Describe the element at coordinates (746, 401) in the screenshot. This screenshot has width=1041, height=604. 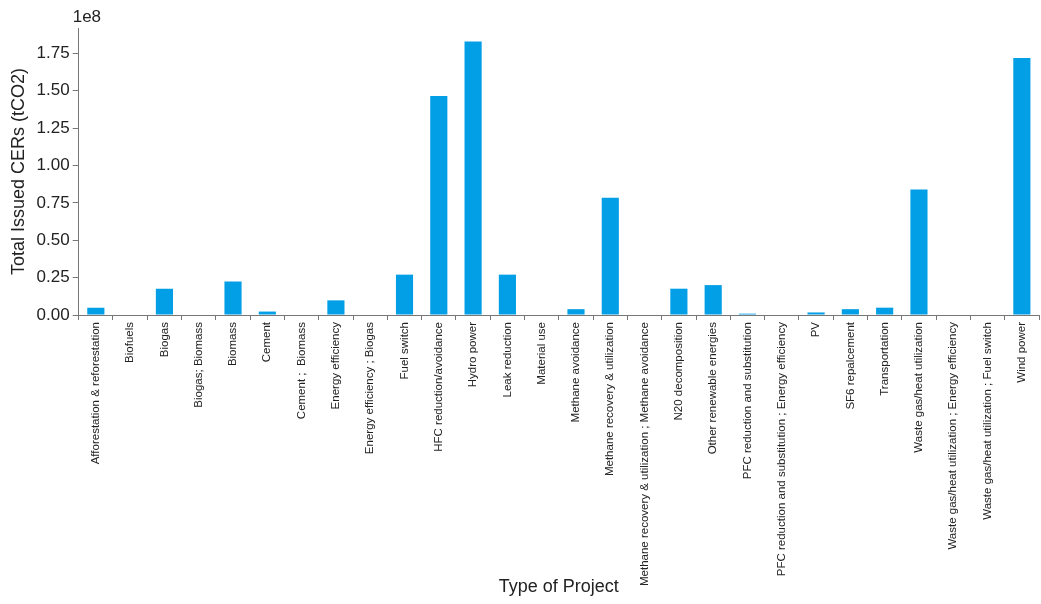
I see `x-tick-label: PFC reduction and substitution` at that location.